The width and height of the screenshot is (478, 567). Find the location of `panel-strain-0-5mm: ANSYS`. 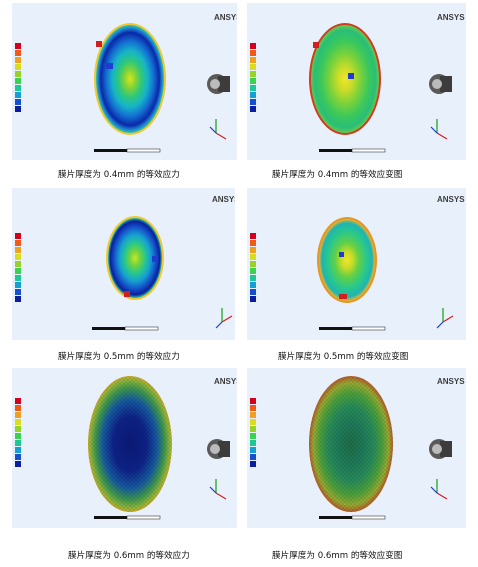

panel-strain-0-5mm: ANSYS is located at coordinates (356, 264).